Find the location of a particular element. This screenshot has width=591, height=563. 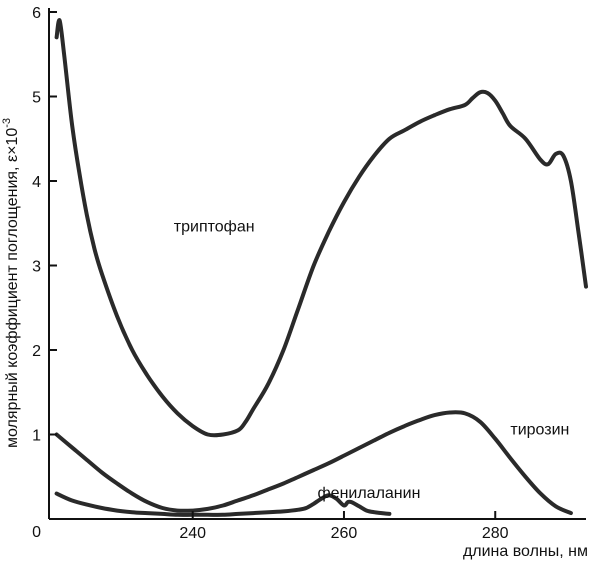

y-axis-label-exponent: -3 is located at coordinates (7, 123).